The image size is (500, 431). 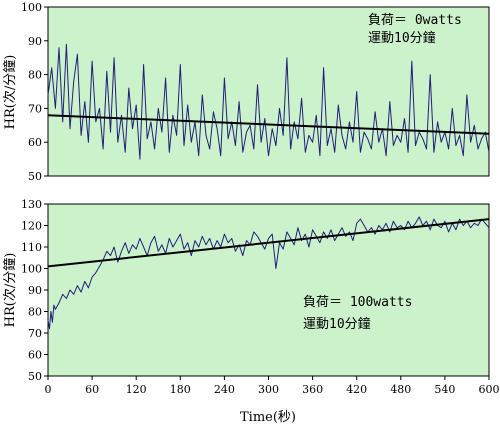 I want to click on bottom-y-tick-label: 60, so click(x=35, y=355).